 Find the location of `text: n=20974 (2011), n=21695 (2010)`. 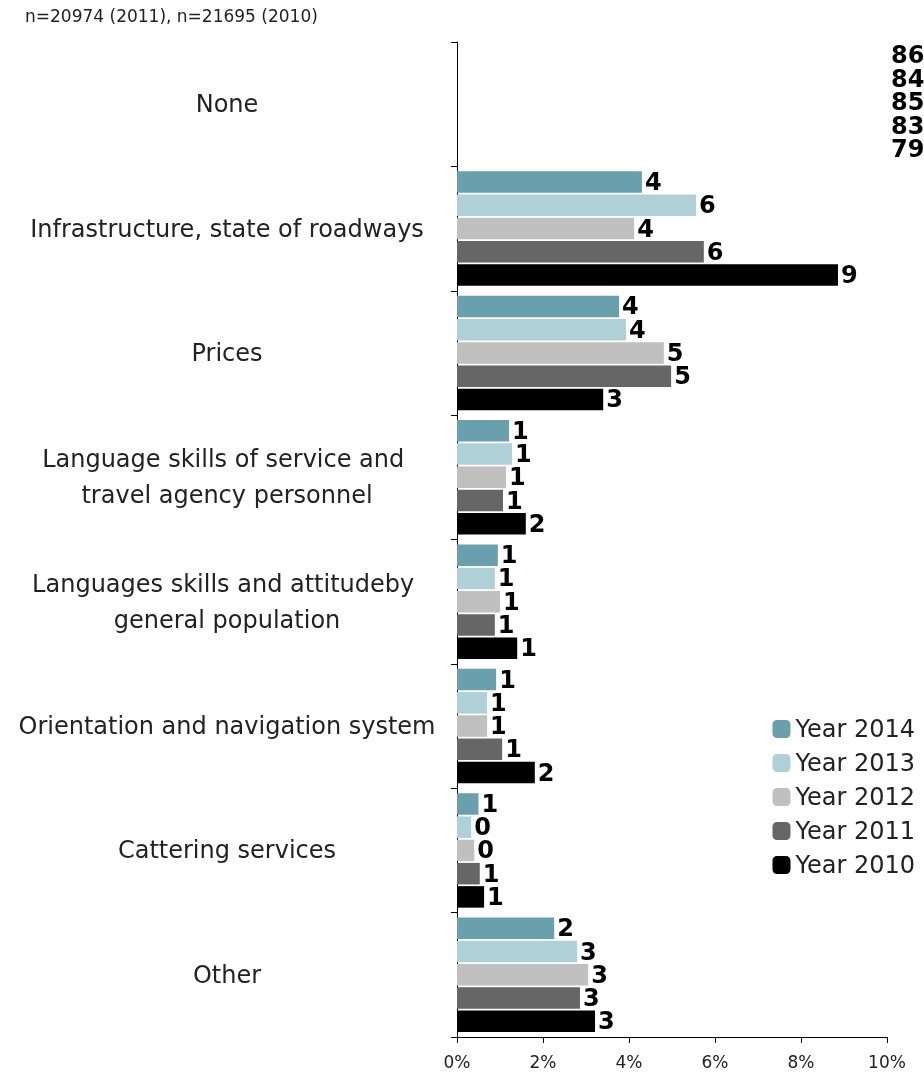

text: n=20974 (2011), n=21695 (2010) is located at coordinates (171, 15).